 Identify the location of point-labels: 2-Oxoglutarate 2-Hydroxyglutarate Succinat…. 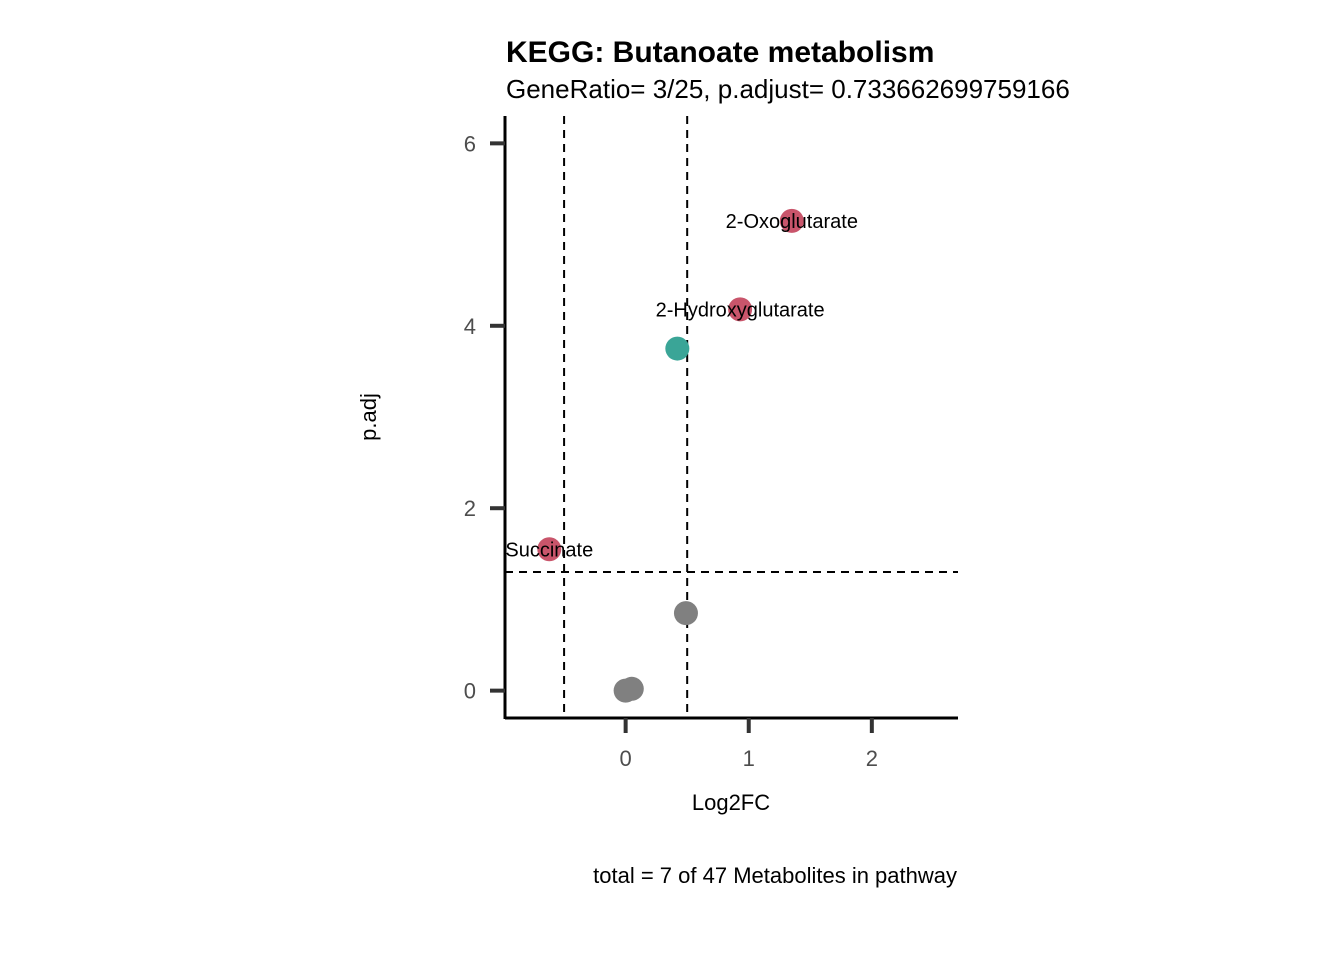
(681, 386).